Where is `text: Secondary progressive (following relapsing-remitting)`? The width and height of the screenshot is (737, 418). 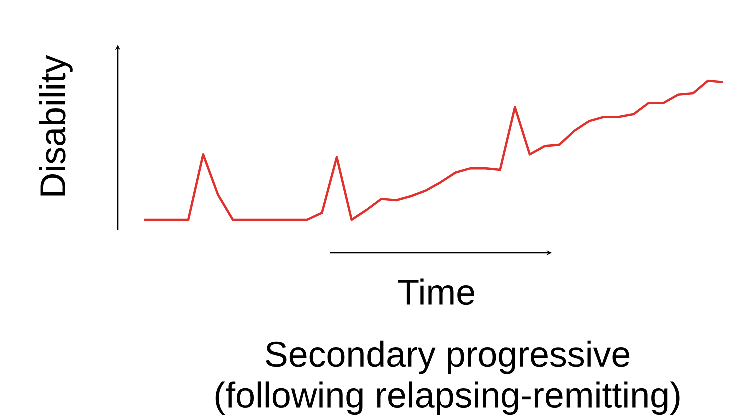
text: Secondary progressive (following relapsing-remitting) is located at coordinates (448, 378).